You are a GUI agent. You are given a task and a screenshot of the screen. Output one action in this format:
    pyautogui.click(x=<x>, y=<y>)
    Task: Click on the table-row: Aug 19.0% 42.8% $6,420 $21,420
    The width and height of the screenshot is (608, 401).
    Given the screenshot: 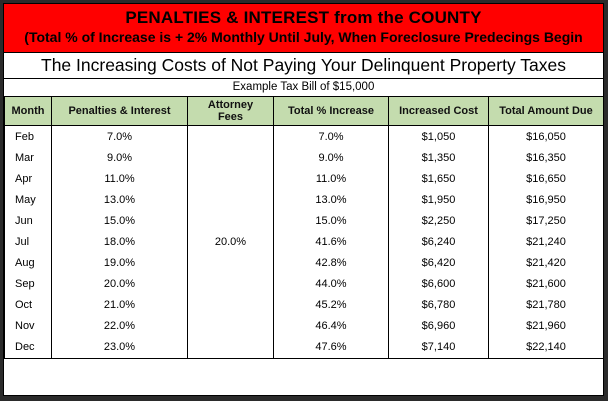 What is the action you would take?
    pyautogui.click(x=303, y=263)
    